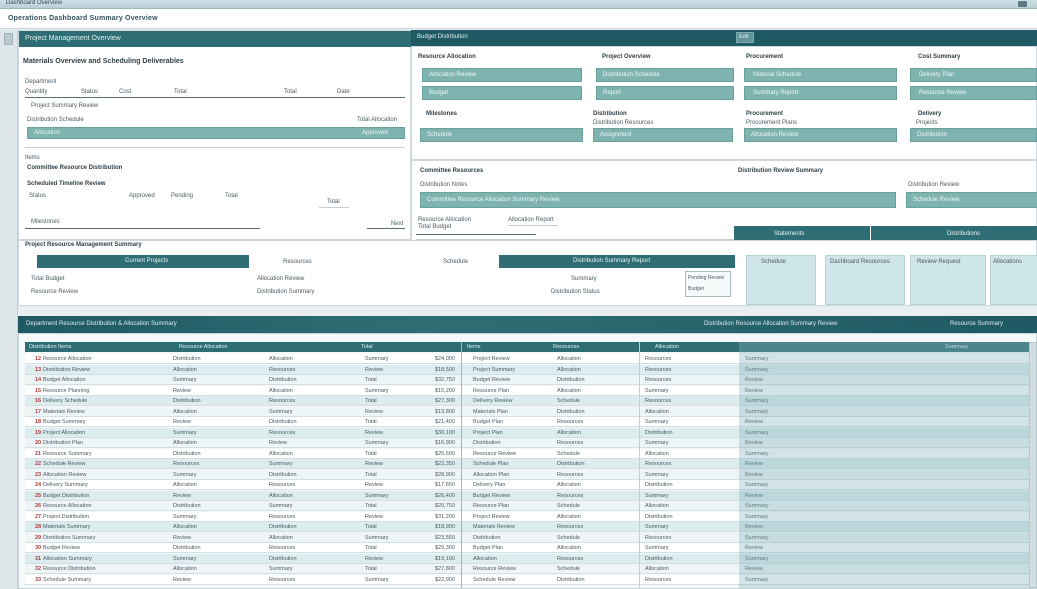 This screenshot has width=1037, height=589. Describe the element at coordinates (820, 75) in the screenshot. I see `card-field-1: Material Schedule` at that location.